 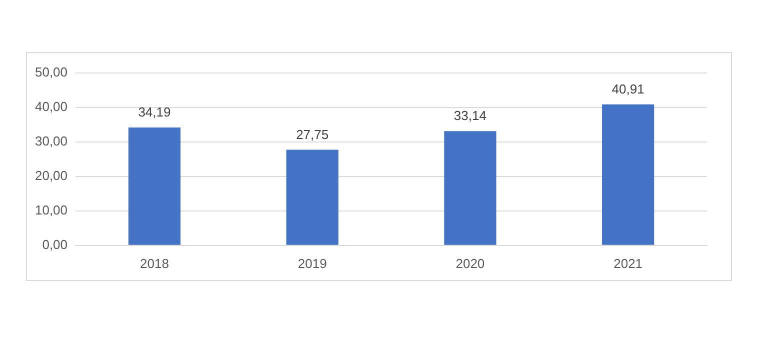 What do you see at coordinates (470, 116) in the screenshot?
I see `data-label: 33,14` at bounding box center [470, 116].